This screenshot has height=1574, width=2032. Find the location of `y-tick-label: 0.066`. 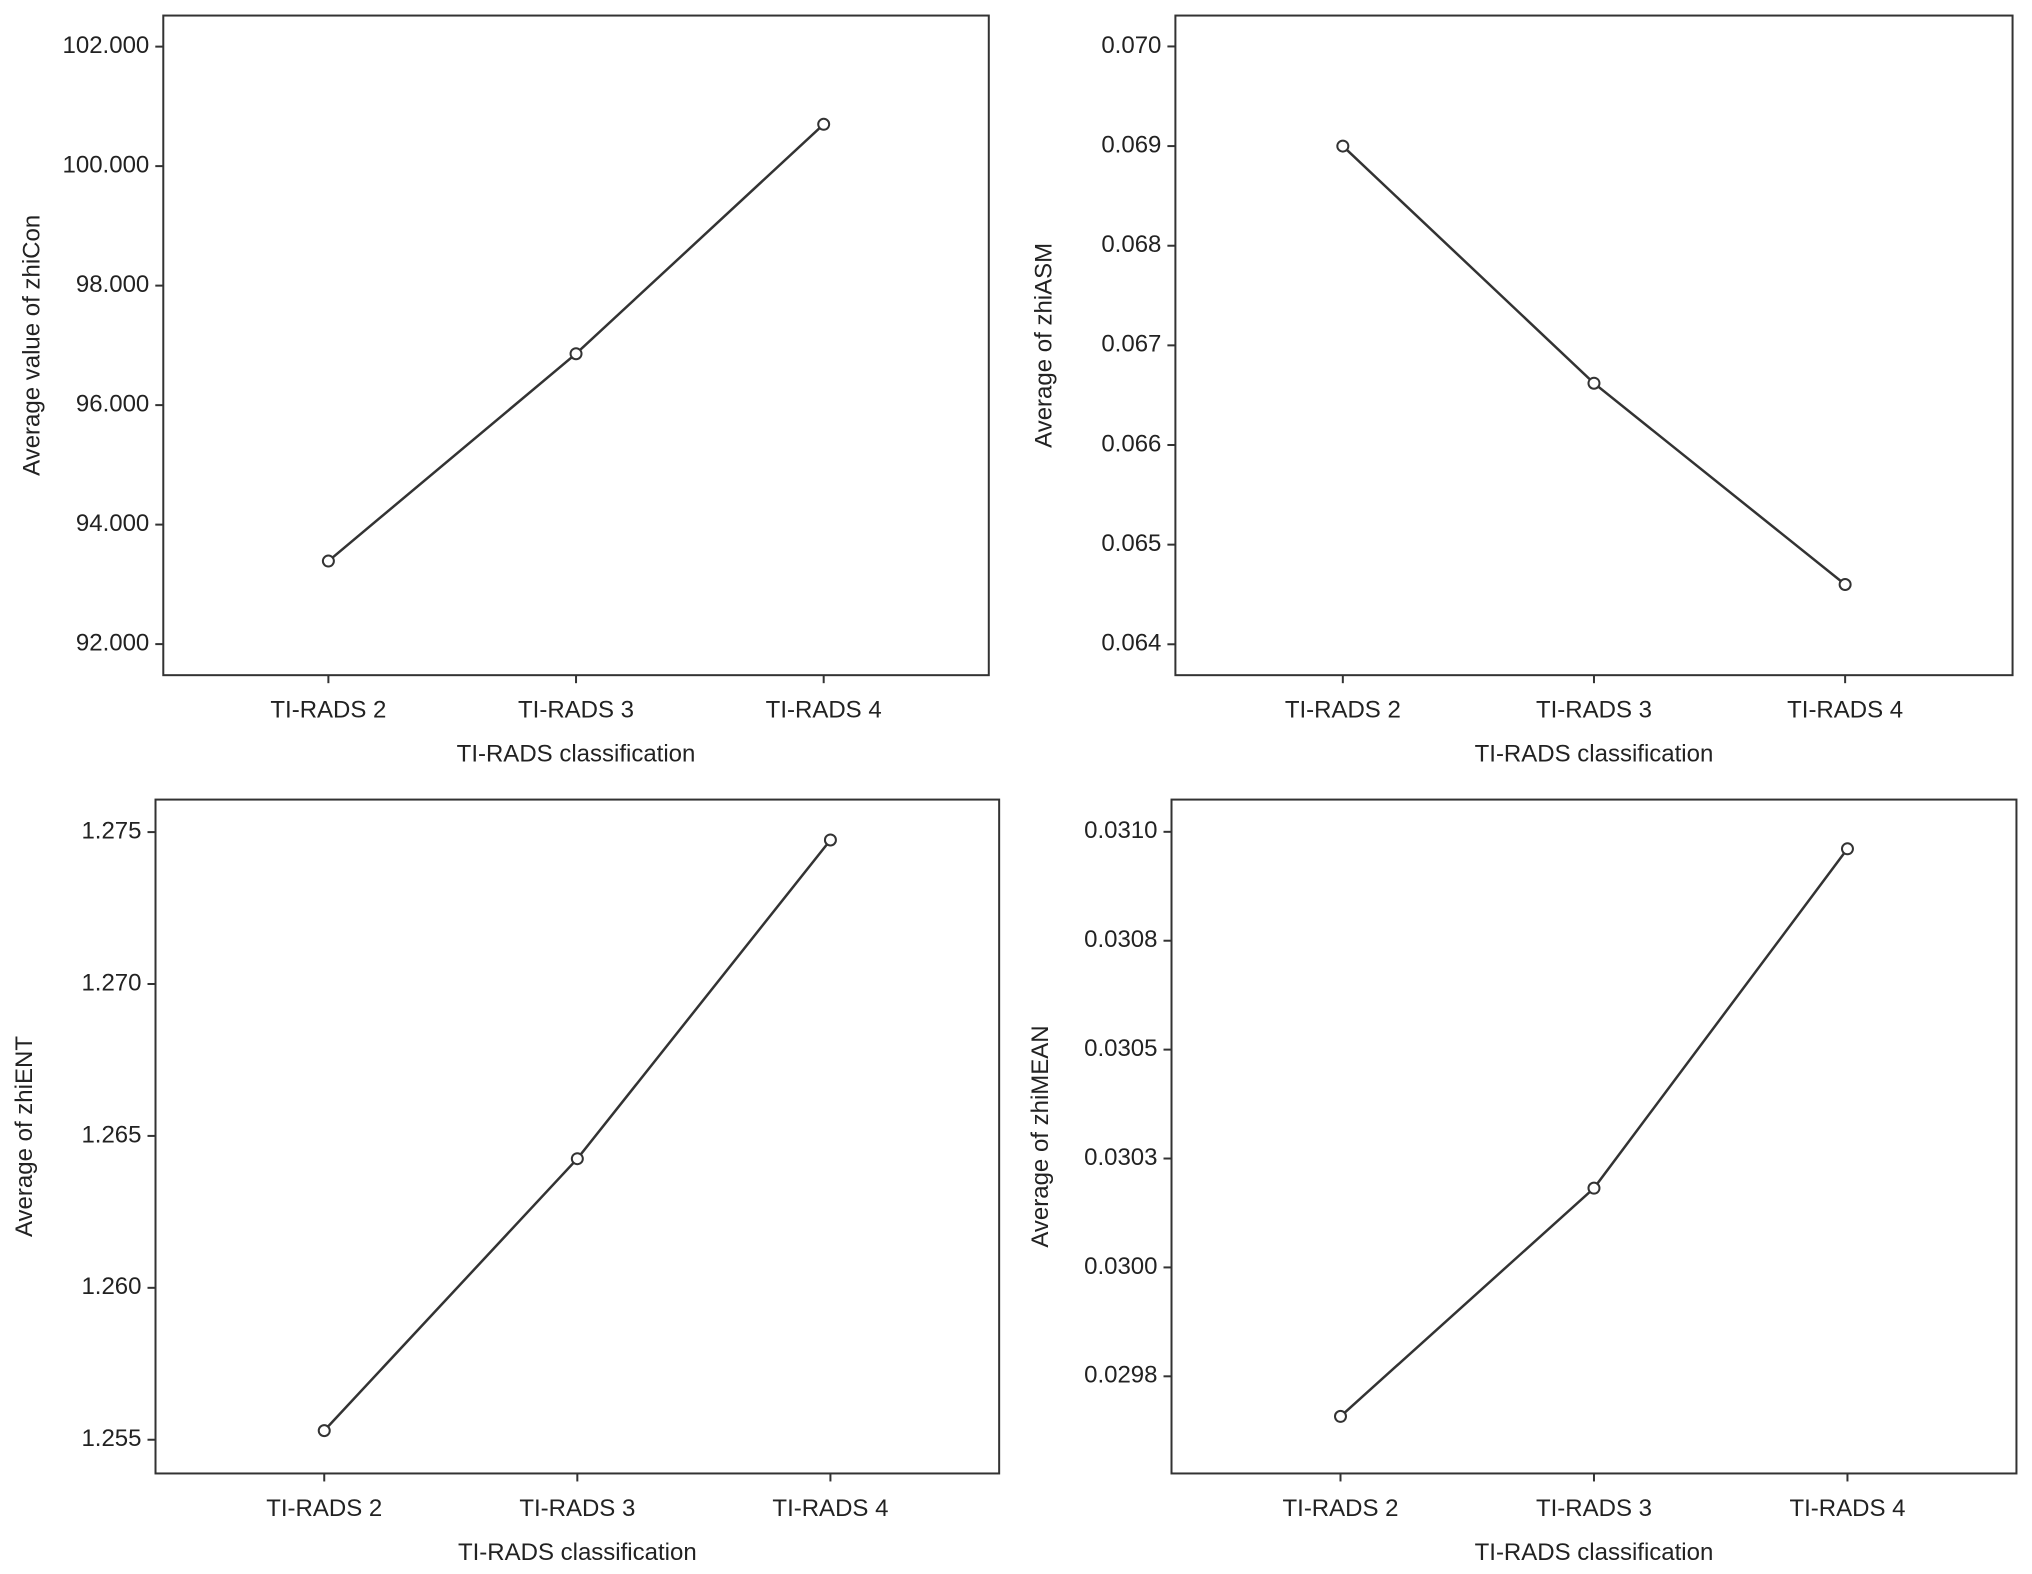

y-tick-label: 0.066 is located at coordinates (1131, 443).